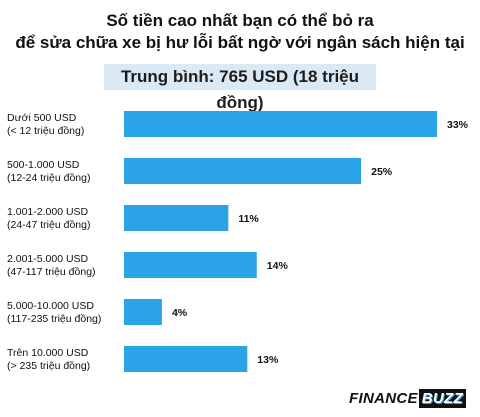  I want to click on category-label-5-line-1: (> 235 triệu đồng), so click(48, 366).